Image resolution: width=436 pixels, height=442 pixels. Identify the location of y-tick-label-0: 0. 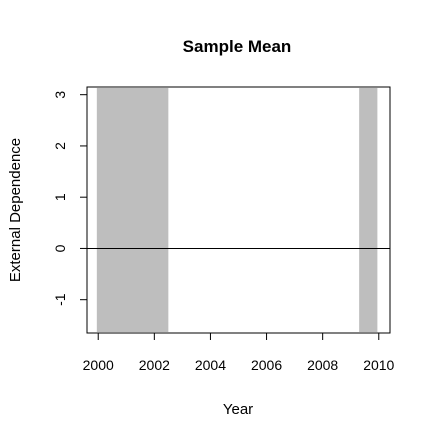
(60, 248).